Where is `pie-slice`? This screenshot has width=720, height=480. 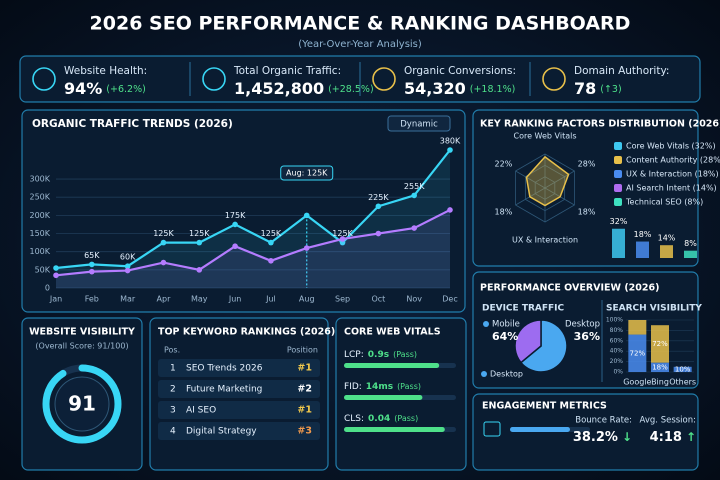 pie-slice is located at coordinates (543, 346).